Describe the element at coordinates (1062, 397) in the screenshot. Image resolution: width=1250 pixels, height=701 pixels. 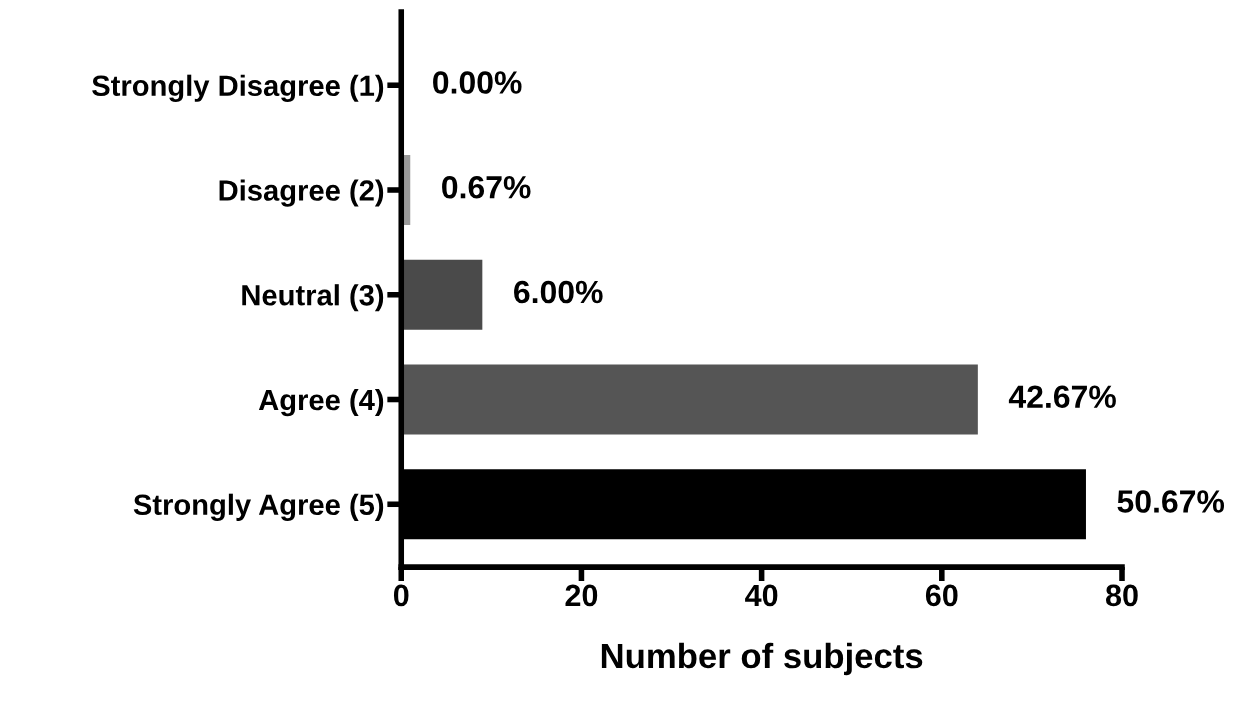
I see `annotation: 42.67%` at that location.